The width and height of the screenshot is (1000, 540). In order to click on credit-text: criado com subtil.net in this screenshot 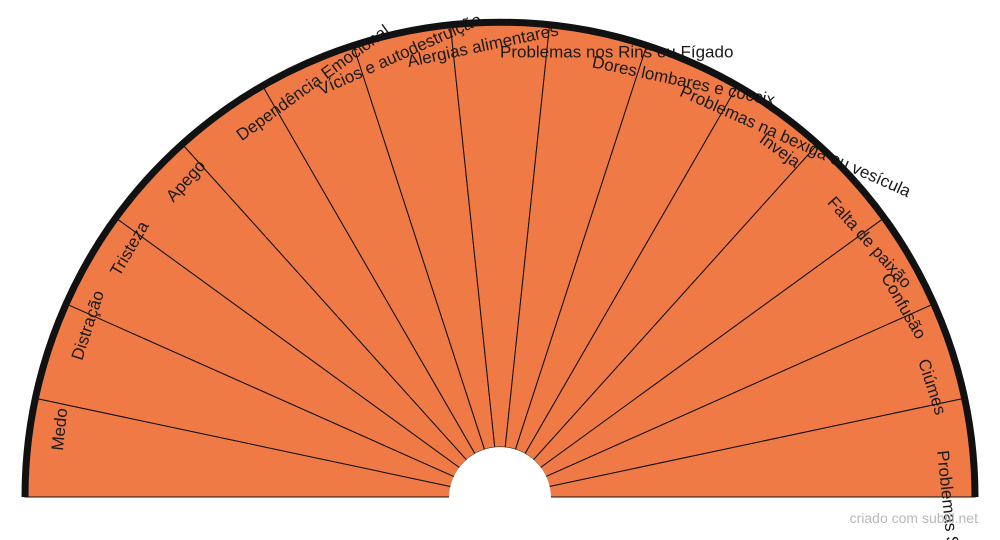, I will do `click(913, 518)`.